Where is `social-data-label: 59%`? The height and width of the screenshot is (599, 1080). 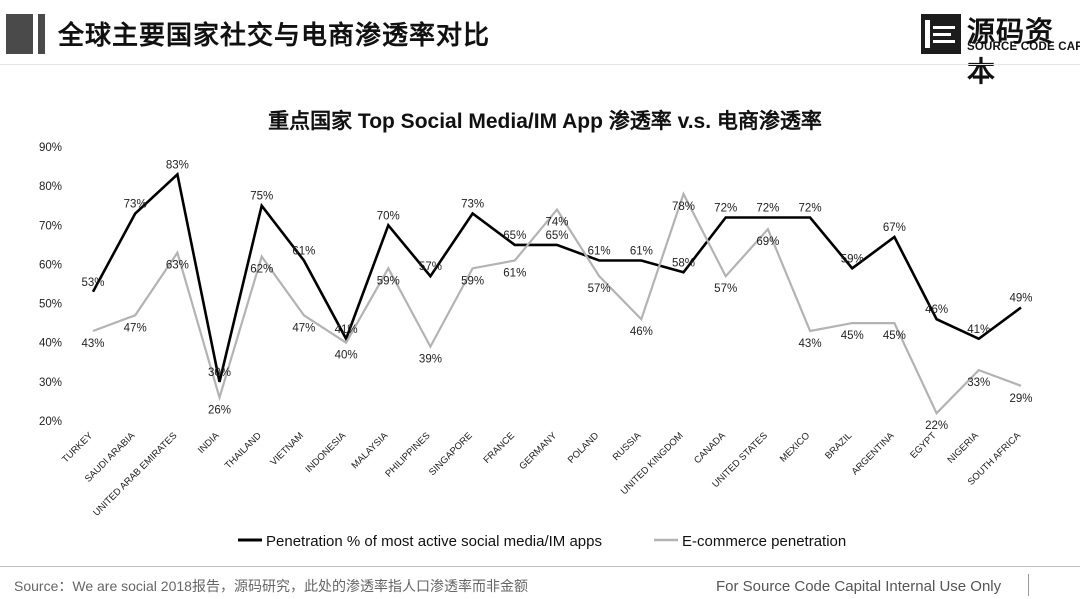
social-data-label: 59% is located at coordinates (852, 259).